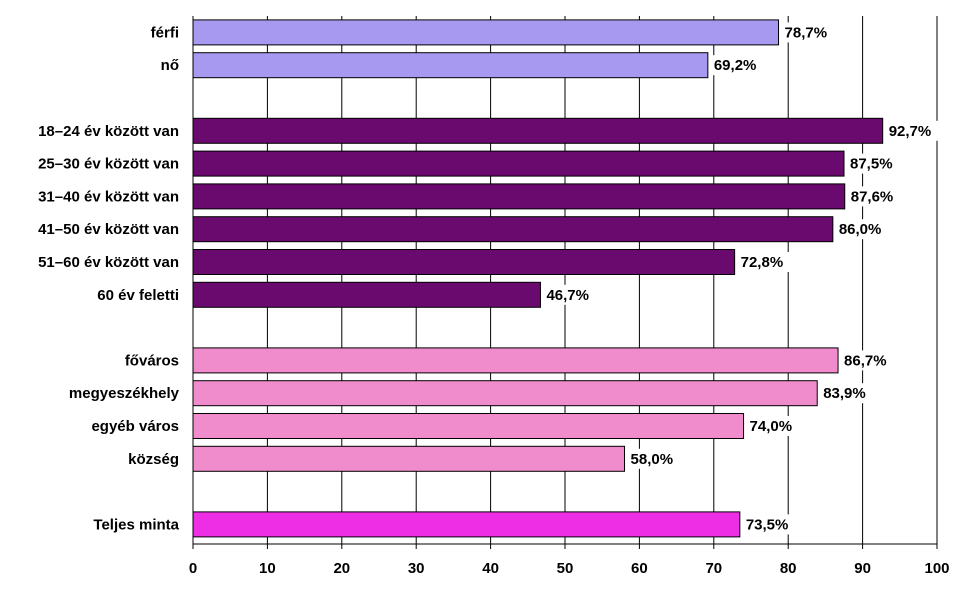  What do you see at coordinates (936, 568) in the screenshot?
I see `x-tick-label-100: 100` at bounding box center [936, 568].